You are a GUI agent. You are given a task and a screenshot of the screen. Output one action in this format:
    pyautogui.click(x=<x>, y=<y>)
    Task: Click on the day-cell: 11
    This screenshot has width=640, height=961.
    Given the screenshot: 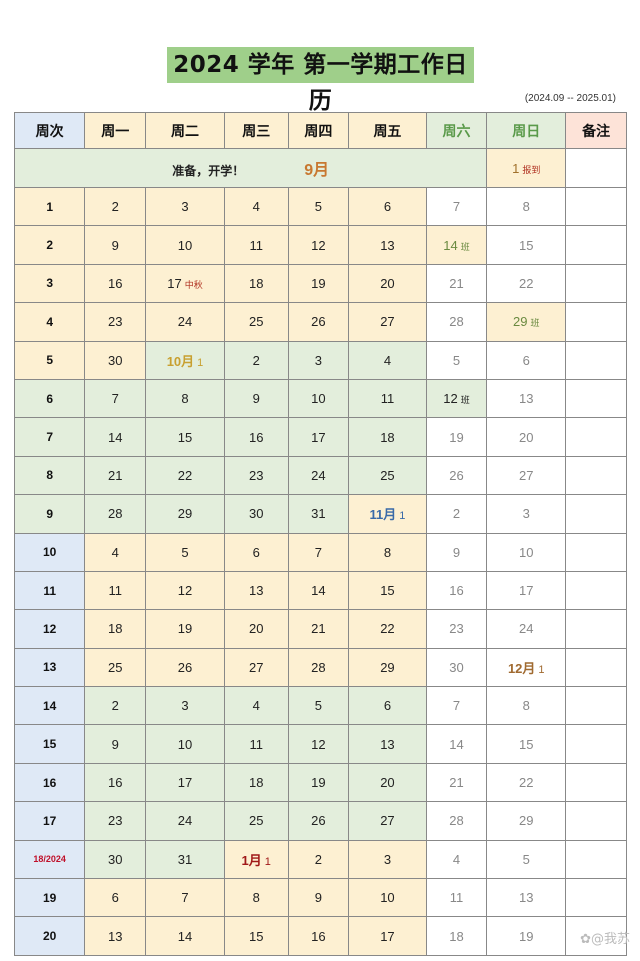 What is the action you would take?
    pyautogui.click(x=256, y=245)
    